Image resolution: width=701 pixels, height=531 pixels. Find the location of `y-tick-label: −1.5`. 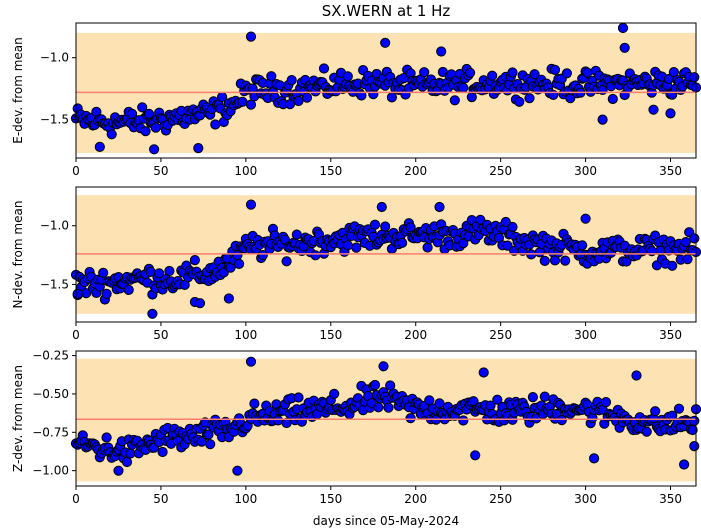

y-tick-label: −1.5 is located at coordinates (54, 120).